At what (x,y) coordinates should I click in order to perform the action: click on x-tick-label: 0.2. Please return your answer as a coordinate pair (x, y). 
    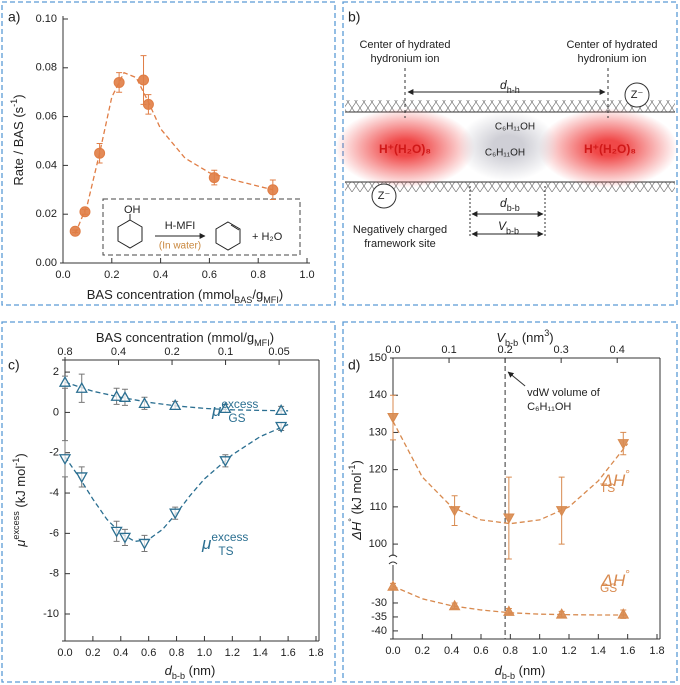
    Looking at the image, I should click on (422, 651).